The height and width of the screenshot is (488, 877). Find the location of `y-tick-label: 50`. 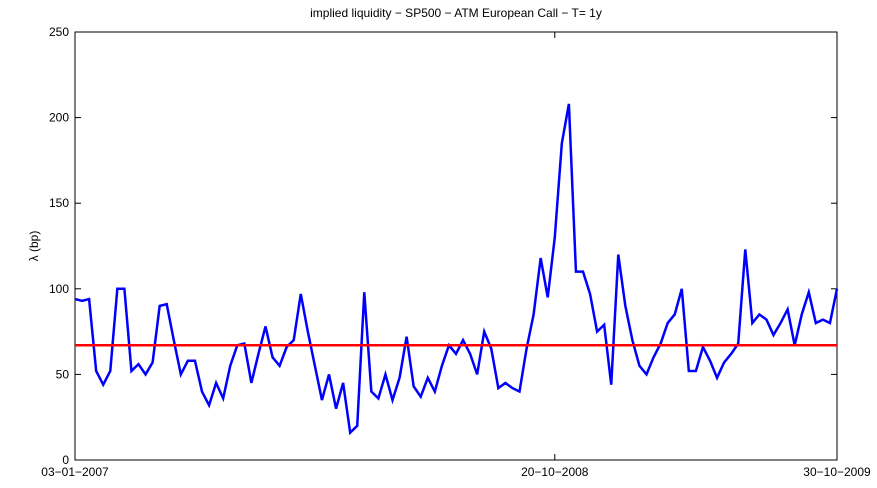

y-tick-label: 50 is located at coordinates (63, 374).